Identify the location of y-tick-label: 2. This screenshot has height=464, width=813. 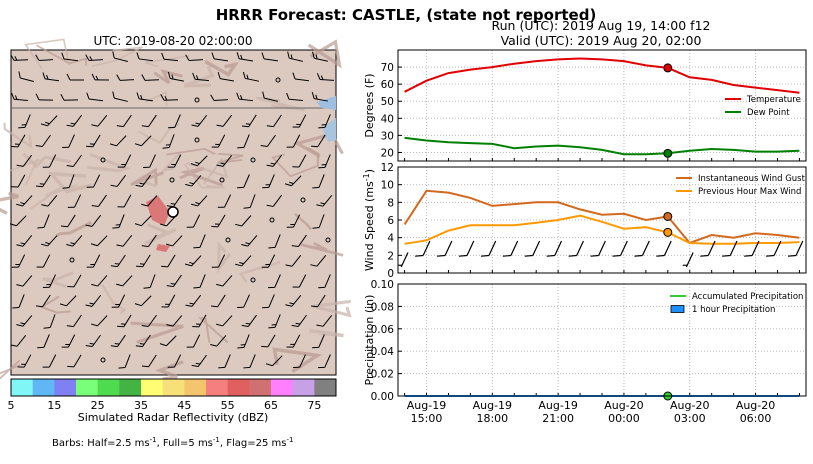
(390, 256).